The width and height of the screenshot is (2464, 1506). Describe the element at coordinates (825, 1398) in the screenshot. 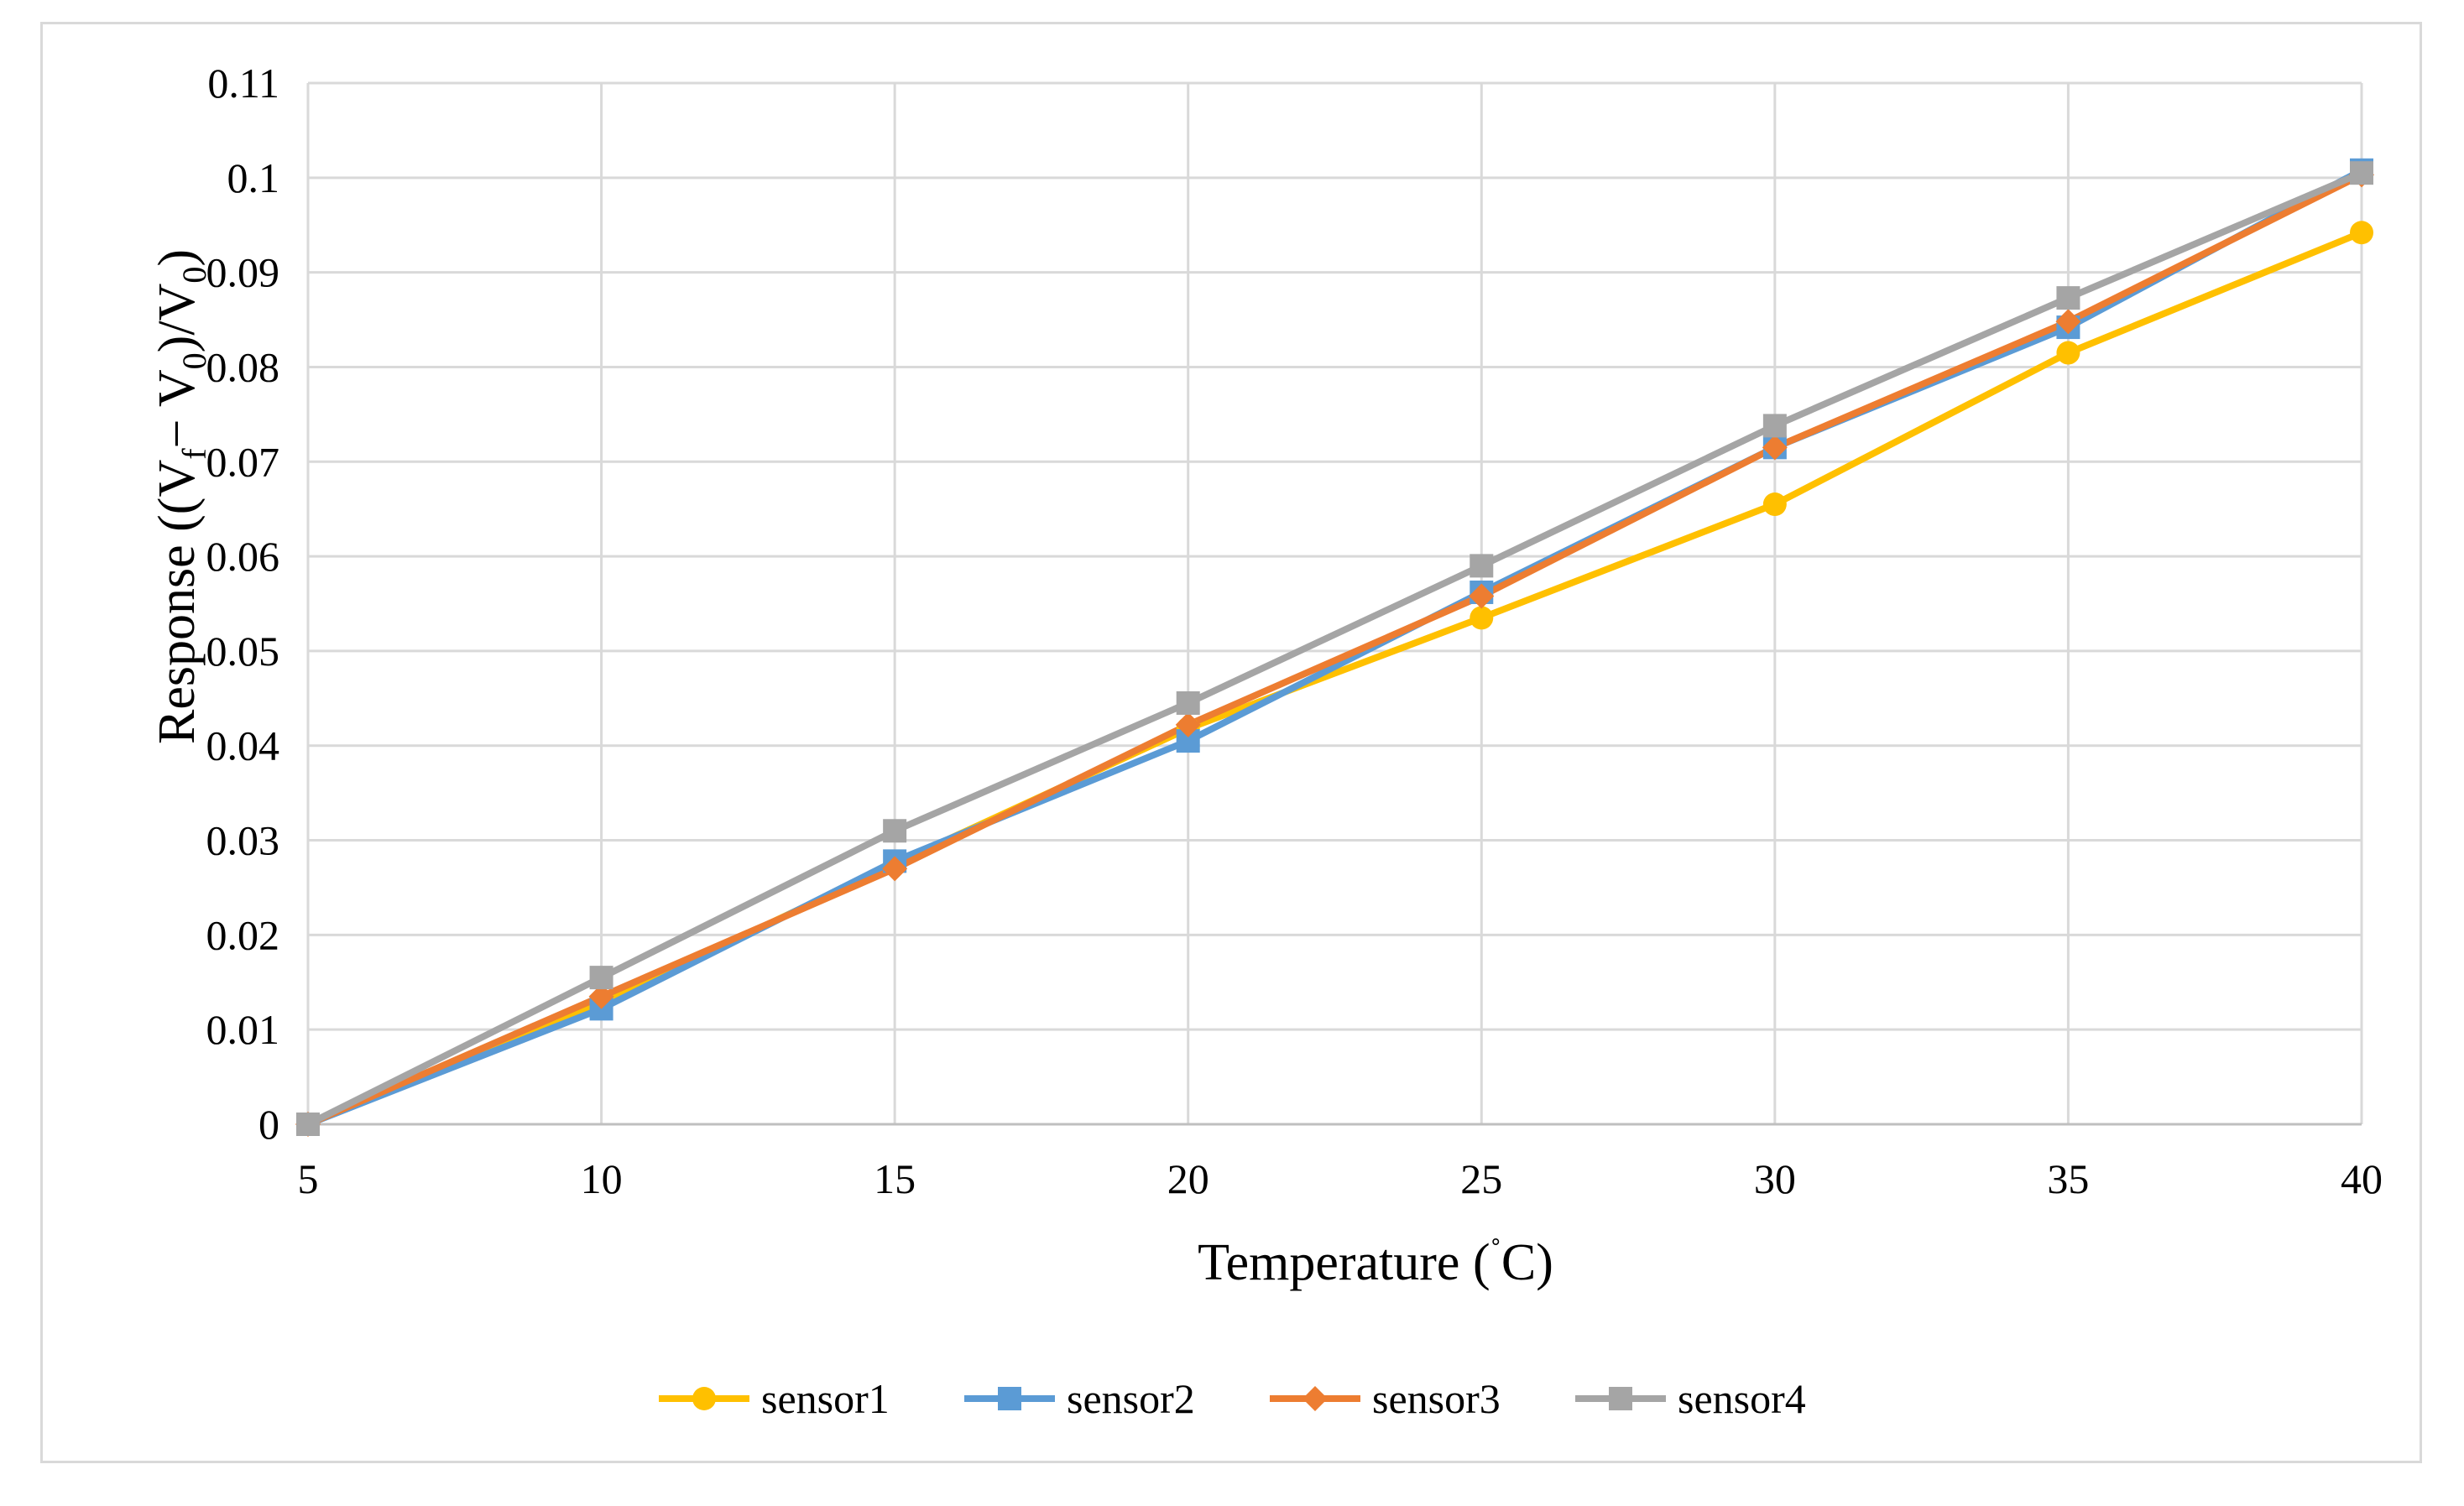

I see `legend-label: sensor1` at that location.